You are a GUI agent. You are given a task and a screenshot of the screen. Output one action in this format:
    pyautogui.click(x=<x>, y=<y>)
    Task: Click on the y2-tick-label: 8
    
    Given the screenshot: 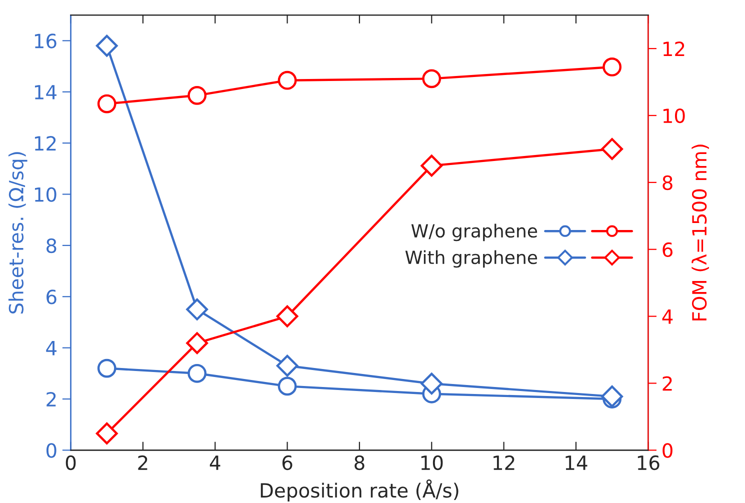 What is the action you would take?
    pyautogui.click(x=667, y=182)
    